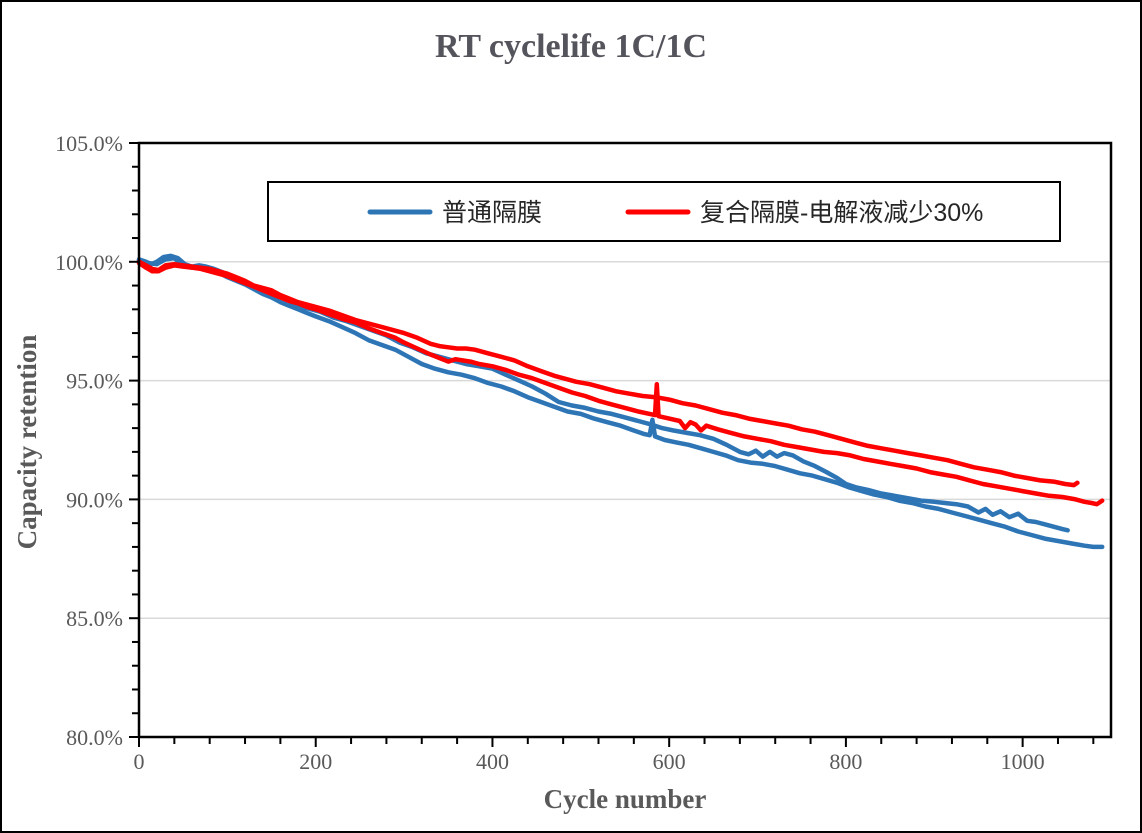  I want to click on y-tick-label: 85.0%, so click(94, 618).